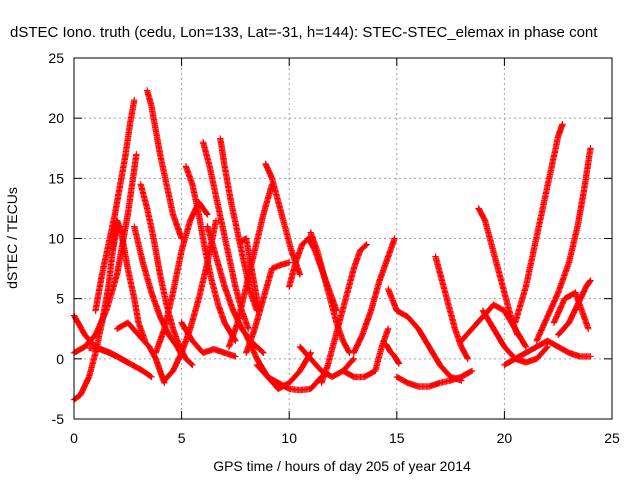 This screenshot has height=480, width=640. I want to click on x-tick-label: 10, so click(289, 438).